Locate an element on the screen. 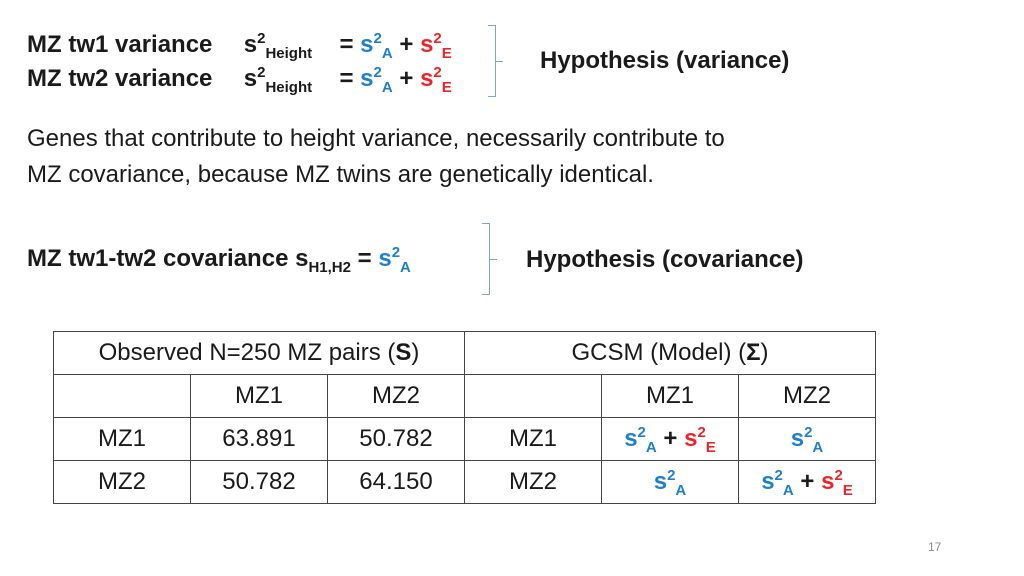 The width and height of the screenshot is (1024, 576). equation-covariance: MZ tw1-tw2 covariance sH1,H2 = s2A is located at coordinates (219, 260).